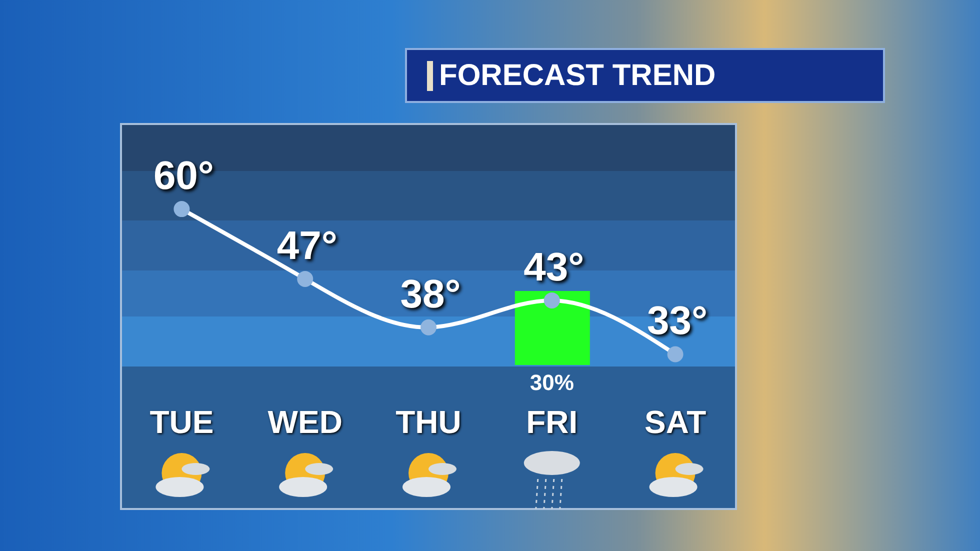 The image size is (980, 551). Describe the element at coordinates (577, 75) in the screenshot. I see `chart-title: FORECAST TREND` at that location.